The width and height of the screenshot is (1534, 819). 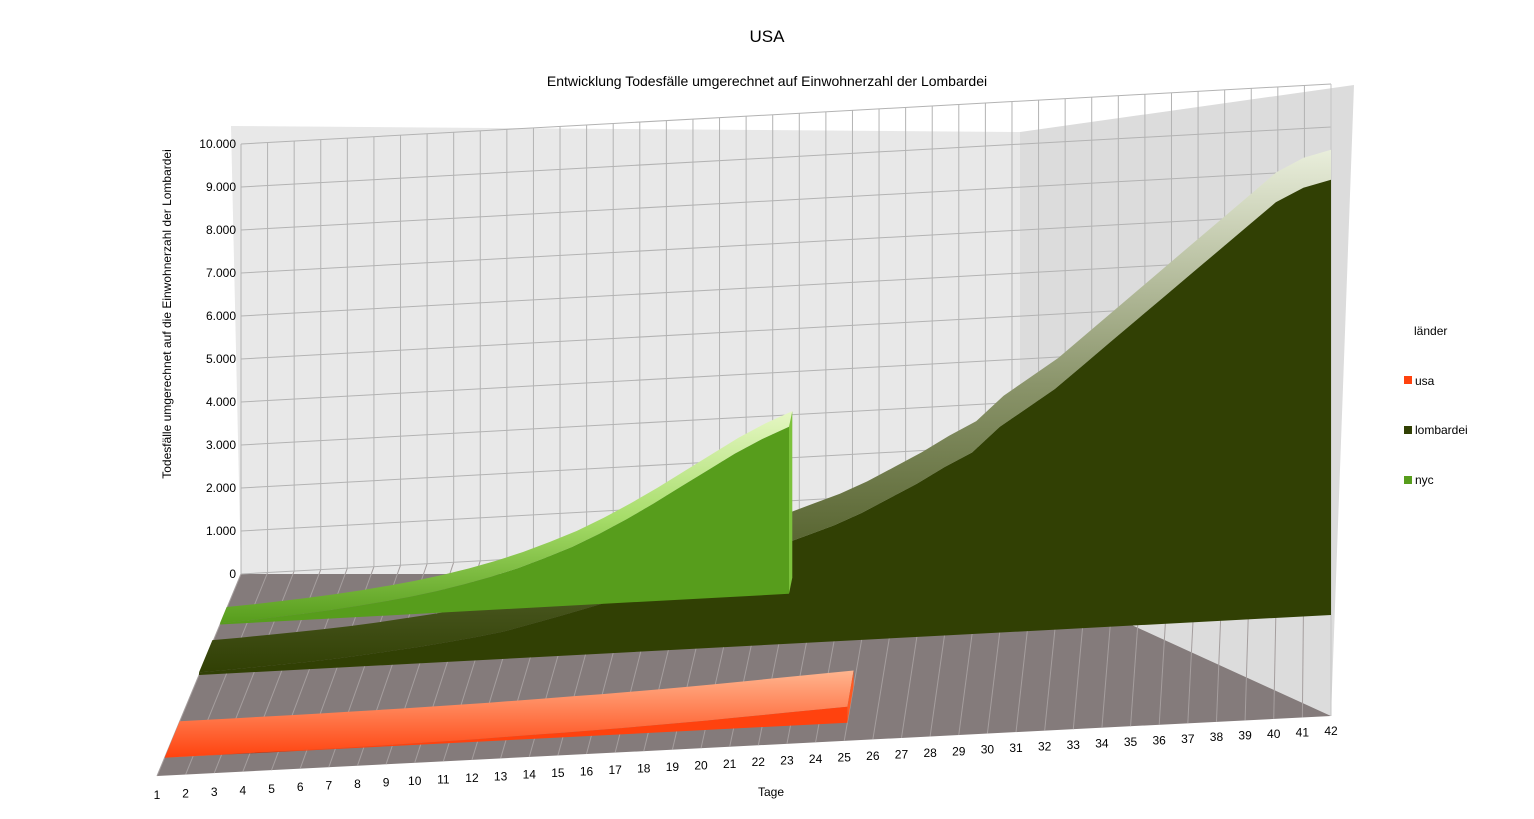 I want to click on legend-swatch-nyc, so click(x=1408, y=480).